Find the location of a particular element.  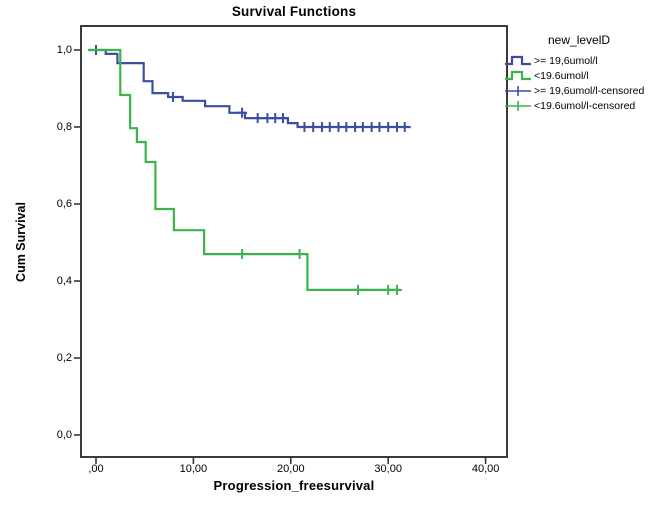

y-axis-title: Cum Survival is located at coordinates (21, 242).